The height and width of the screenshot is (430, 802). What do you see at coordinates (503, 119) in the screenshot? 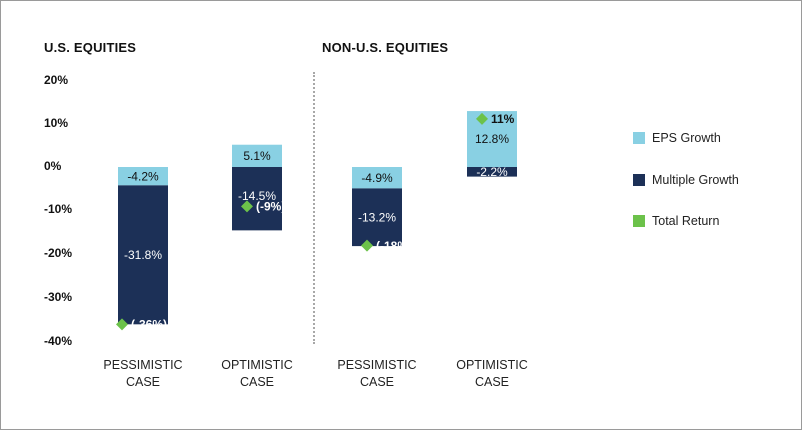
I see `data-label-total-return: 11%` at bounding box center [503, 119].